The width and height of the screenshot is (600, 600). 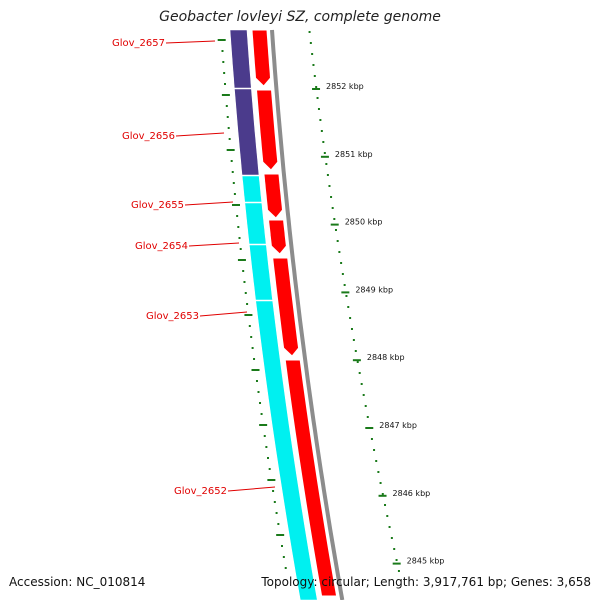 I want to click on gene-label-glov_2657: Glov_2657, so click(x=138, y=43).